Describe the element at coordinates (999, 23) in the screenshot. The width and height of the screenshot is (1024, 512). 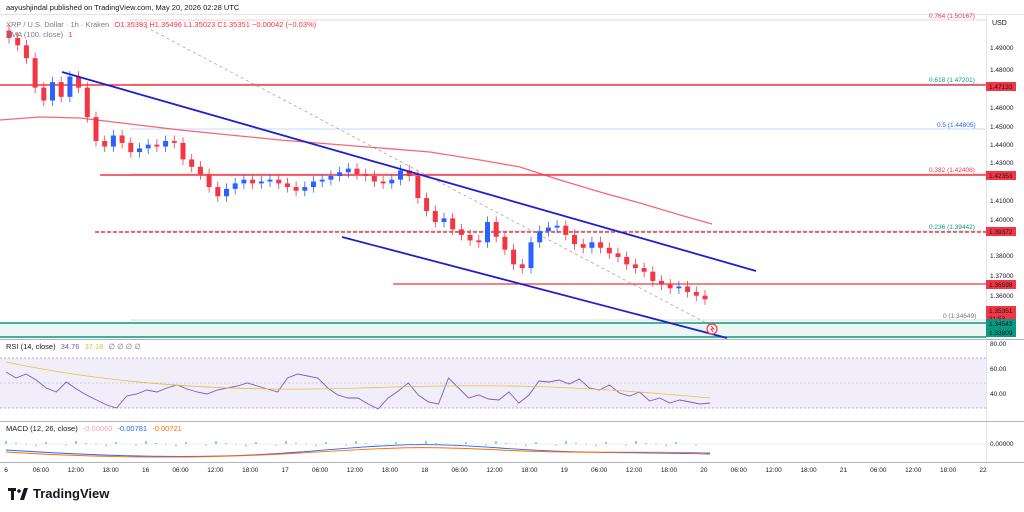
I see `currency-label: USD` at that location.